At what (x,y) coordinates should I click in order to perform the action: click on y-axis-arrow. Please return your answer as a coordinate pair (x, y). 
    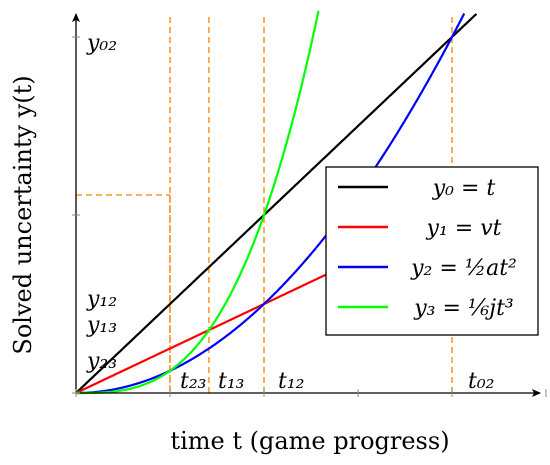
    Looking at the image, I should click on (76, 17).